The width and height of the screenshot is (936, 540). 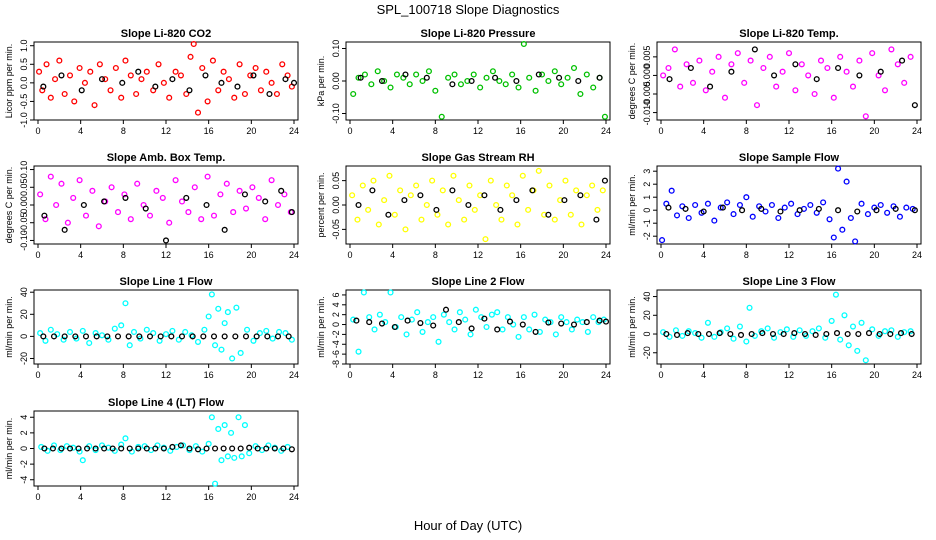 What do you see at coordinates (24, 464) in the screenshot?
I see `y-tick-label: -2` at bounding box center [24, 464].